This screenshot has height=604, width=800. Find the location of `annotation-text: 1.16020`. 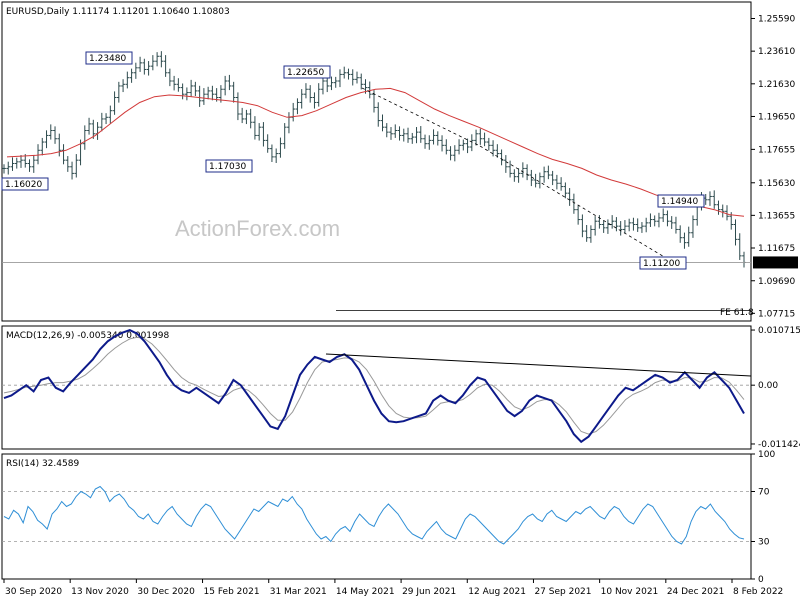

annotation-text: 1.16020 is located at coordinates (23, 185).